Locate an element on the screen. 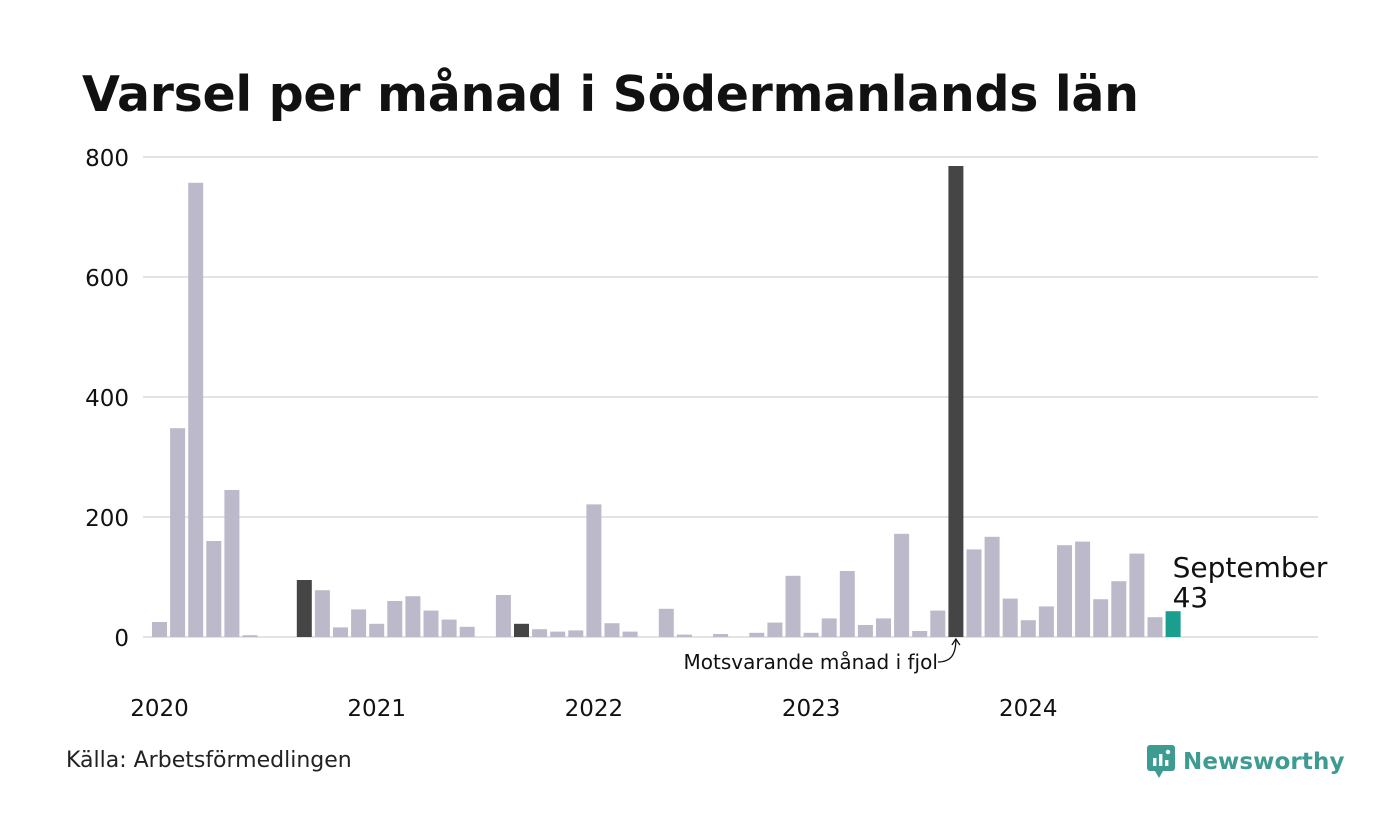  y-tick-label: 200 is located at coordinates (107, 519).